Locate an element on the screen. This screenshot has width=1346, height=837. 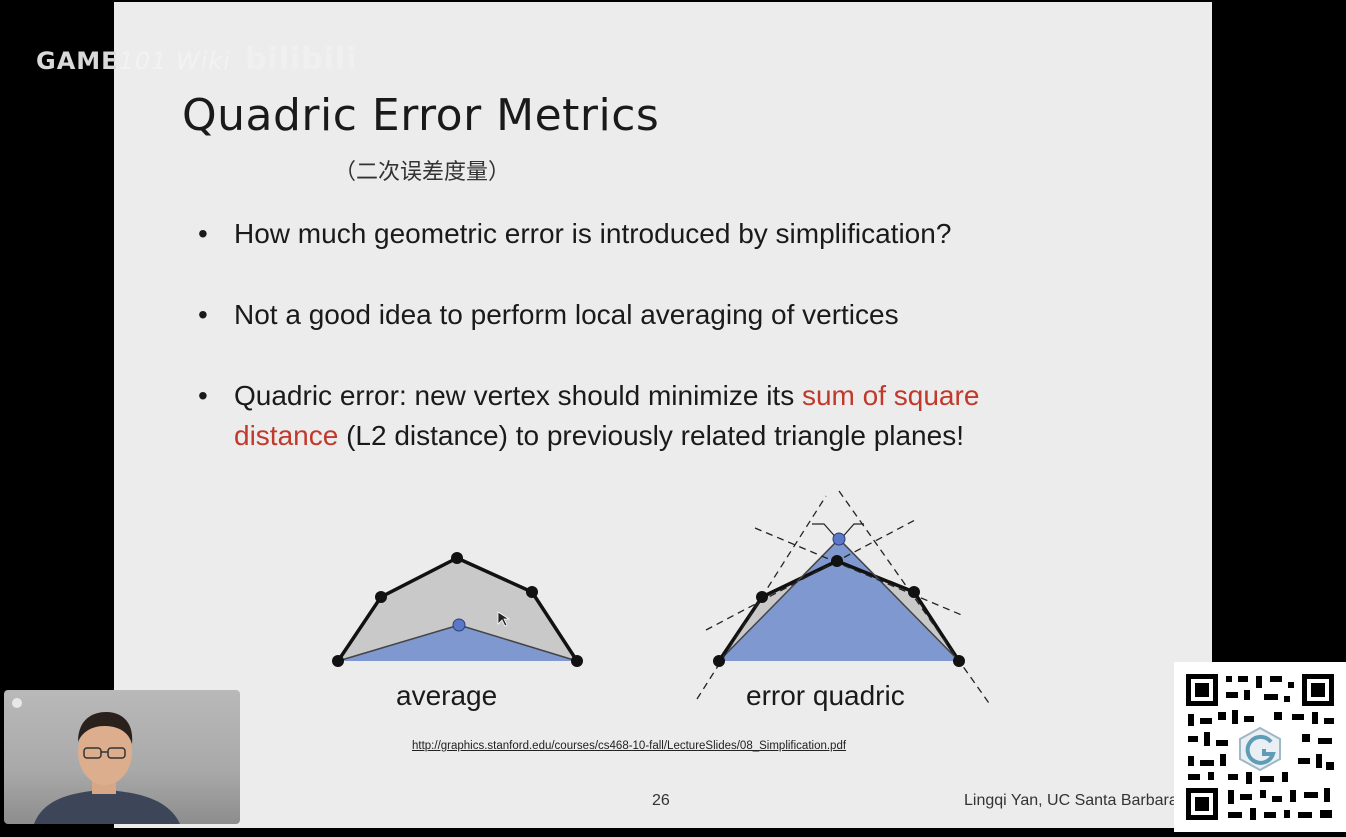
slide-title: Quadric Error Metrics is located at coordinates (421, 115).